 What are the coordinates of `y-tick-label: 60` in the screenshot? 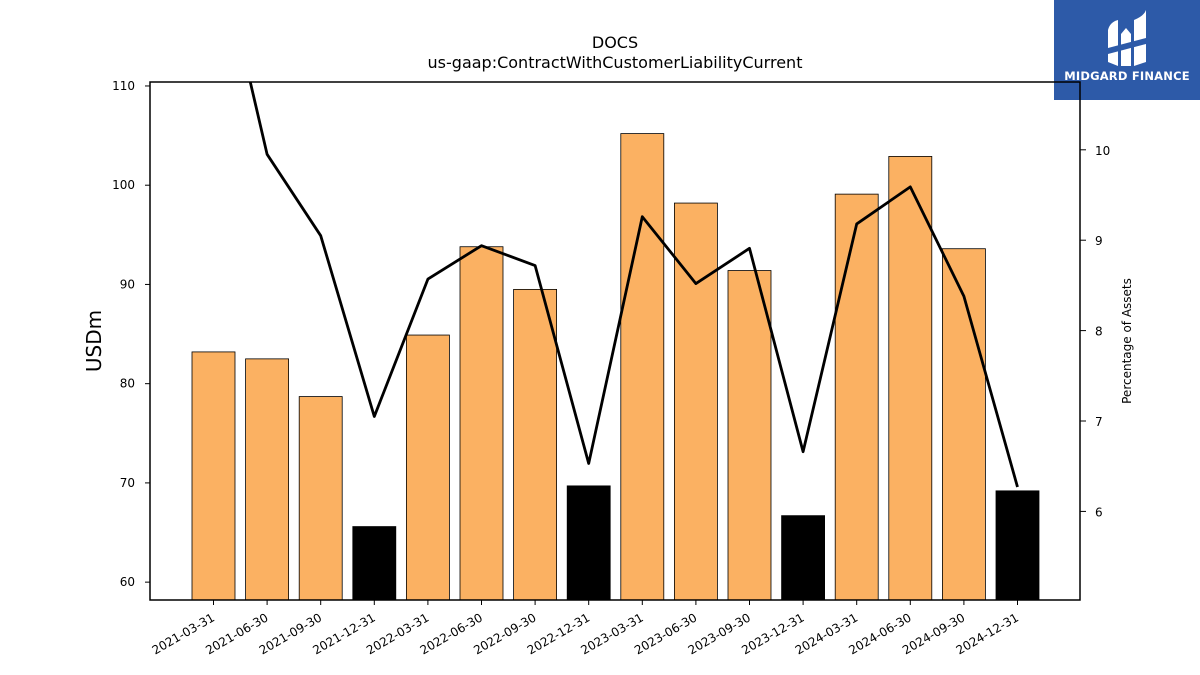 It's located at (127, 582).